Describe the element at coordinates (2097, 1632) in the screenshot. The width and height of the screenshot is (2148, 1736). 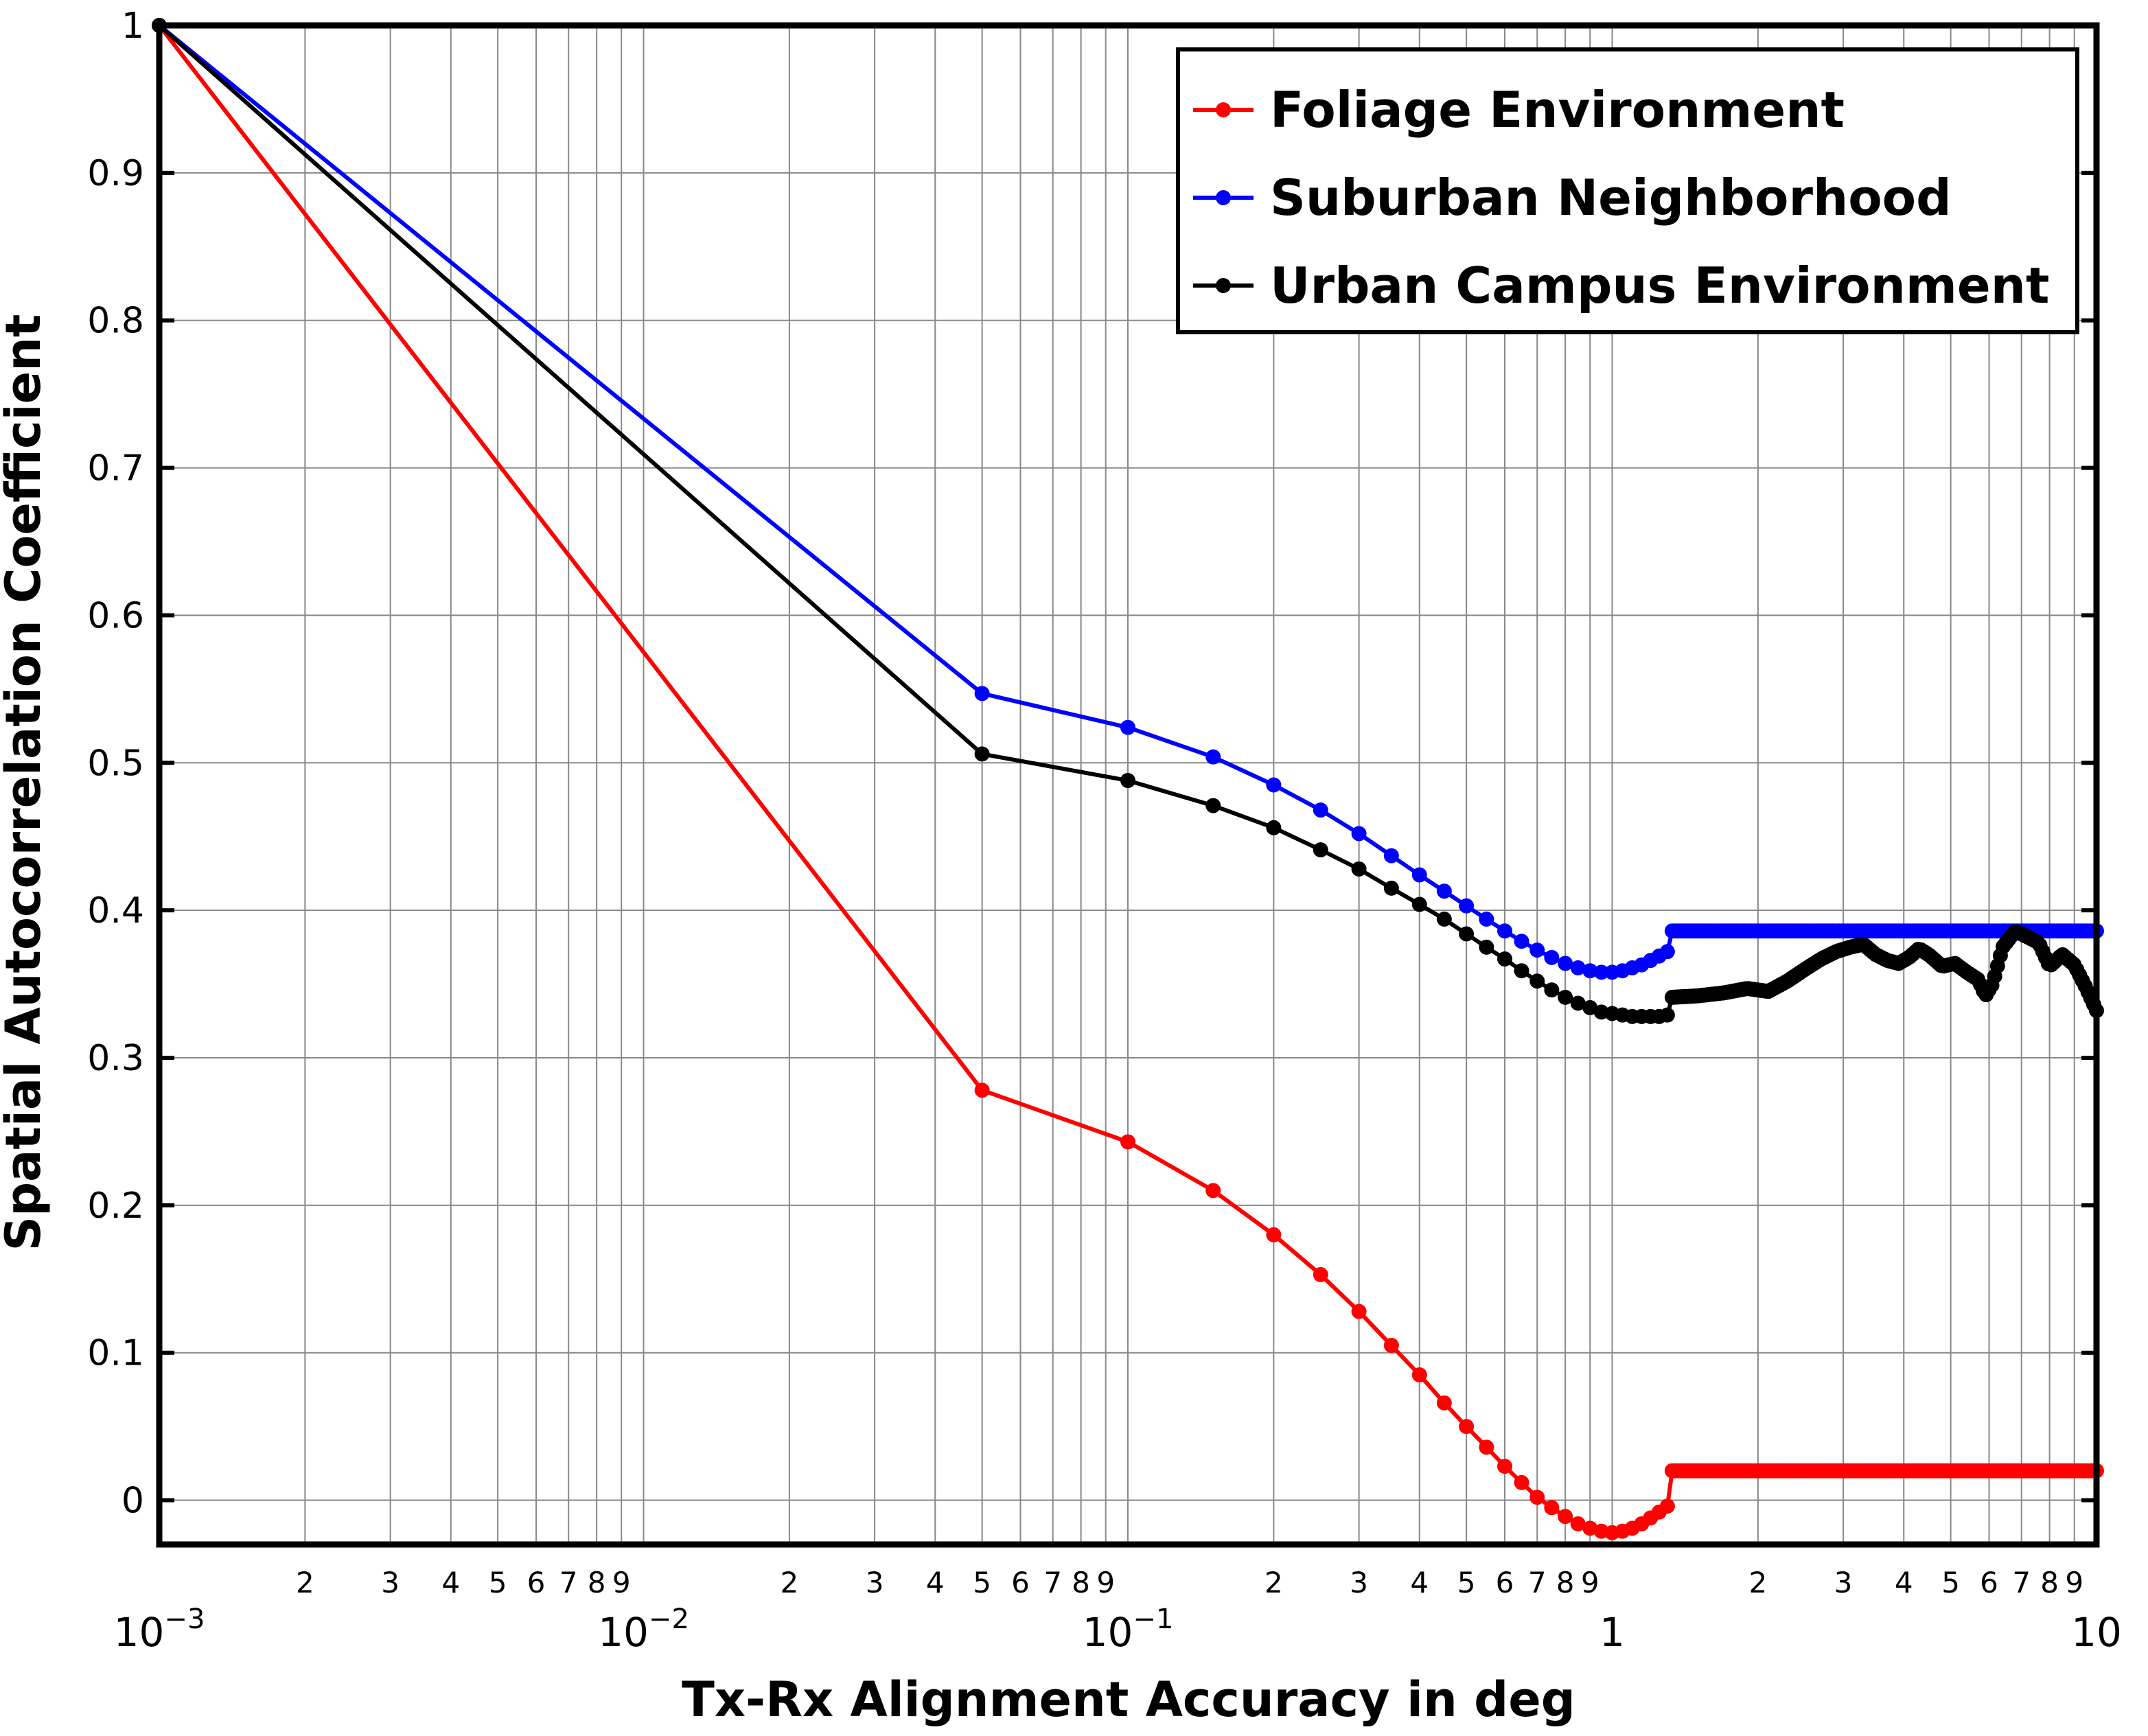
I see `x-tick-label: 10` at that location.